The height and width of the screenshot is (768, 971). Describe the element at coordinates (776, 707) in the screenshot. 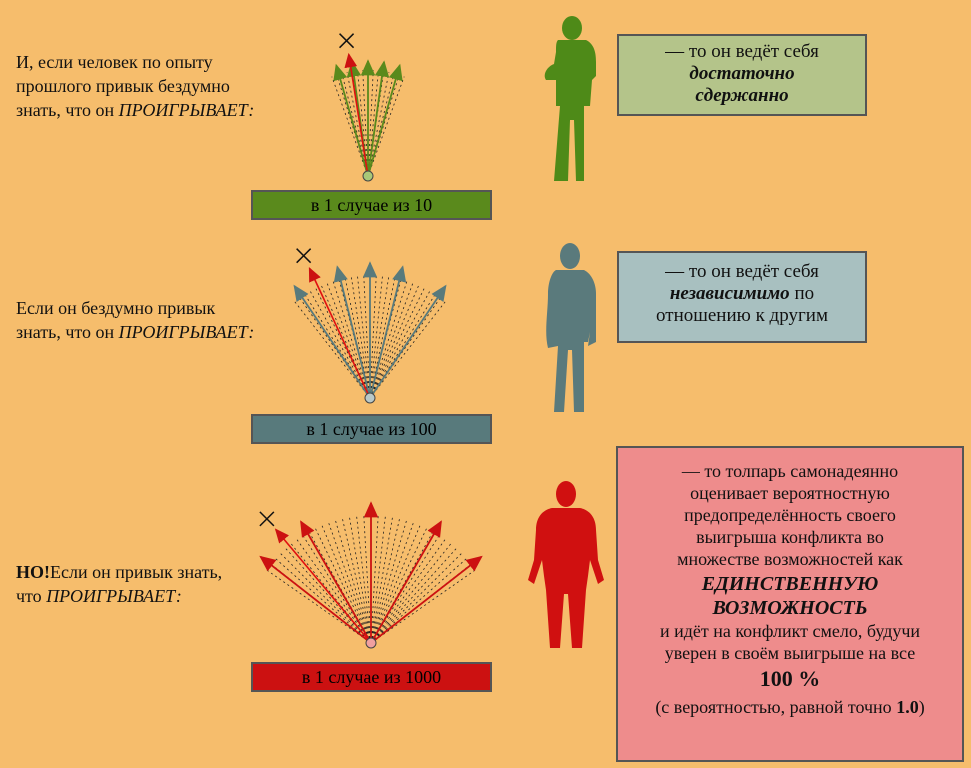

I see `row3-box-last-pre: (с вероятностью, равной точно` at that location.